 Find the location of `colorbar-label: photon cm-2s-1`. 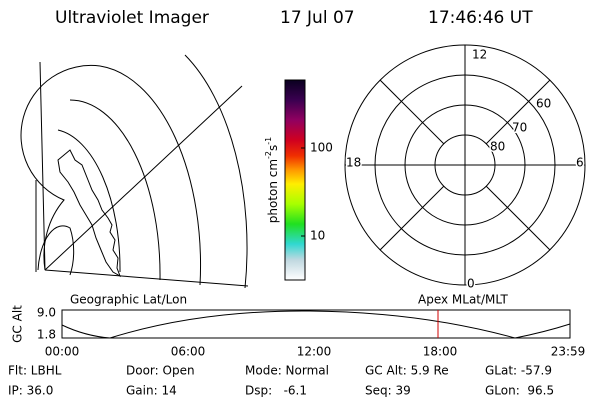

colorbar-label: photon cm-2s-1 is located at coordinates (272, 180).